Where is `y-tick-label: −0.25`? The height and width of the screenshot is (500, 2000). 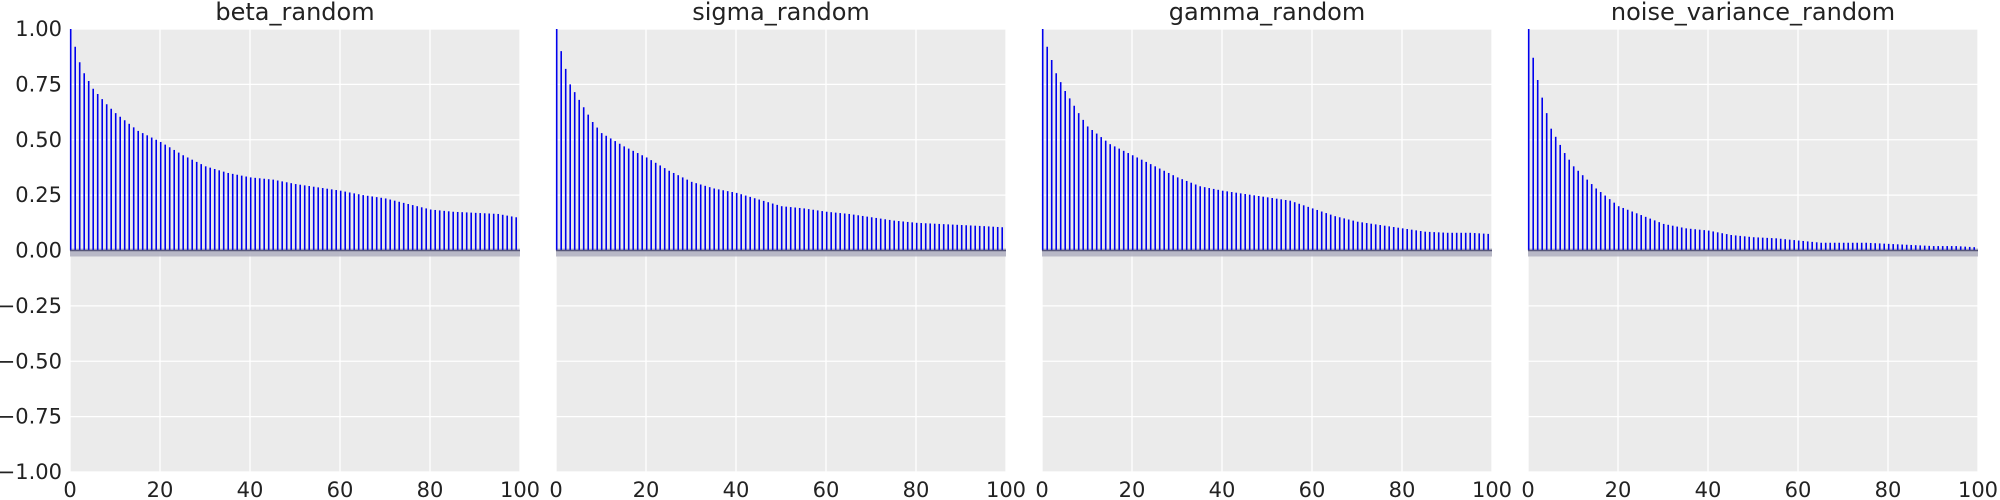
y-tick-label: −0.25 is located at coordinates (31, 306).